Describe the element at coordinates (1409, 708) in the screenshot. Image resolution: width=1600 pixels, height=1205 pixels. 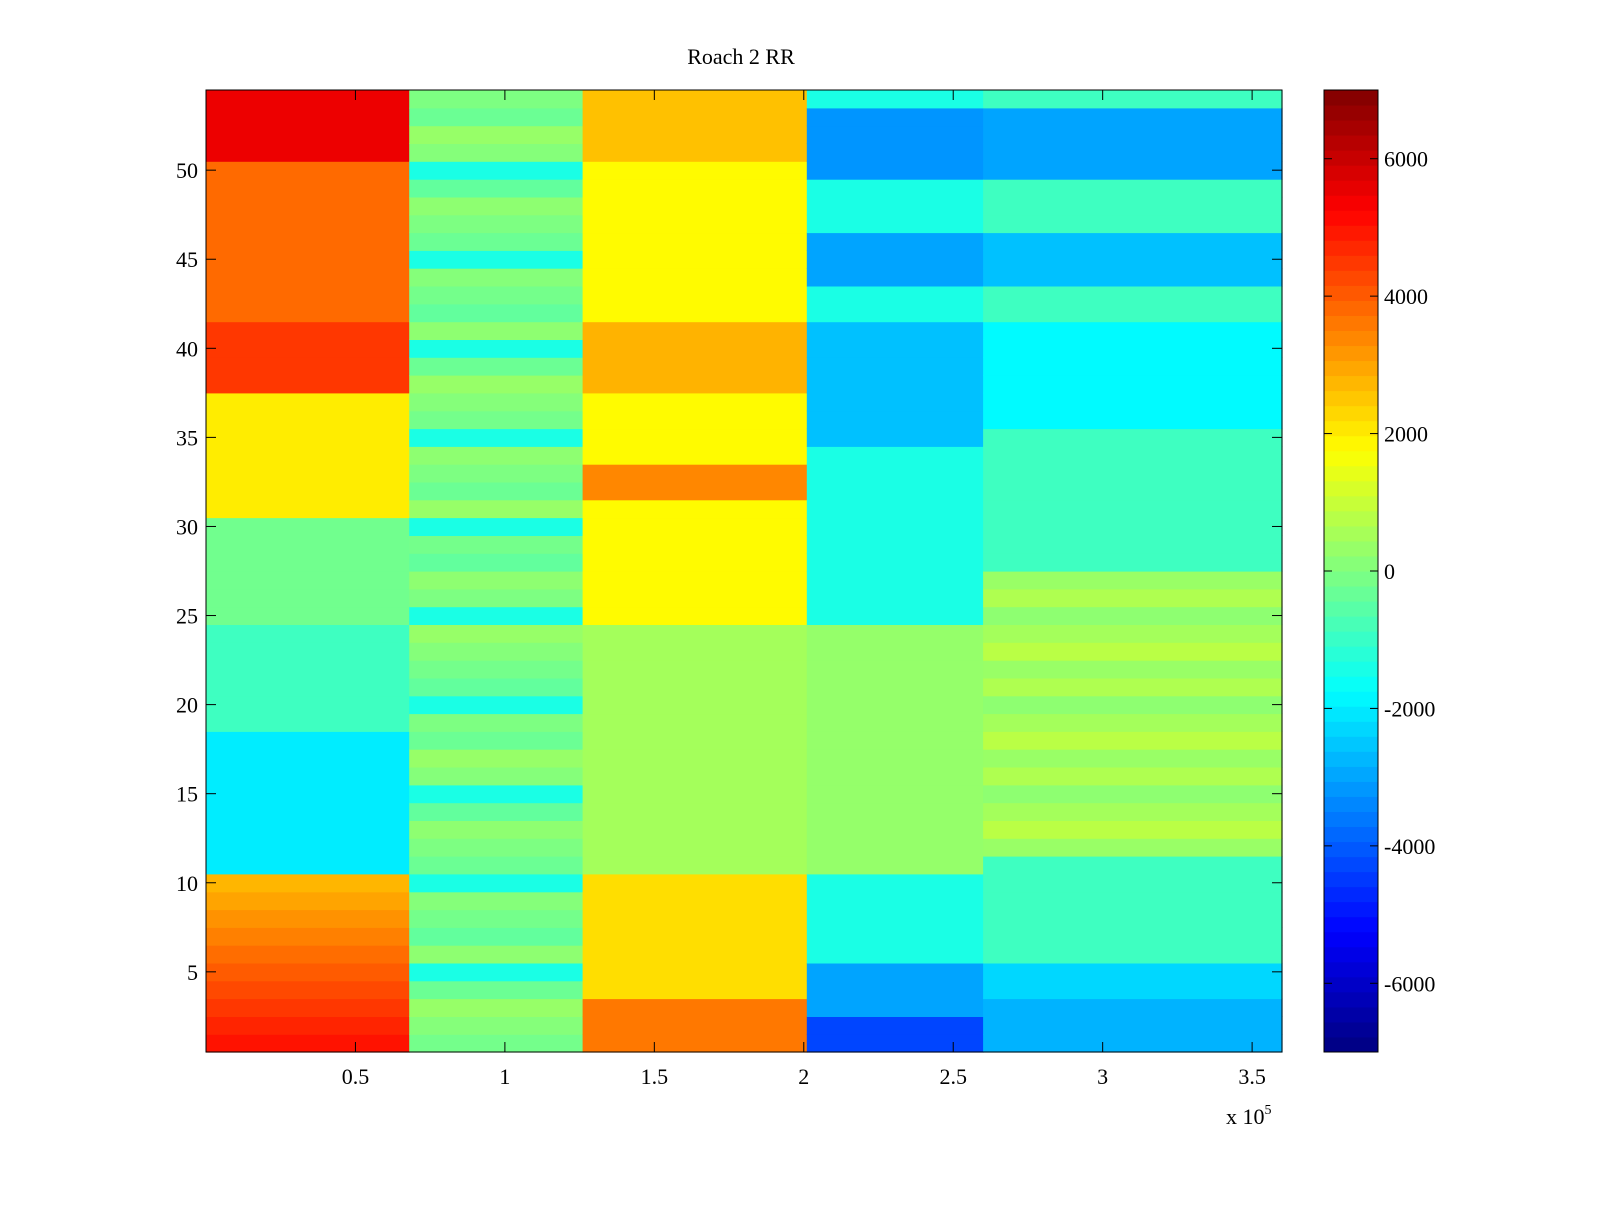
I see `colorbar-tick-label: -2000` at that location.